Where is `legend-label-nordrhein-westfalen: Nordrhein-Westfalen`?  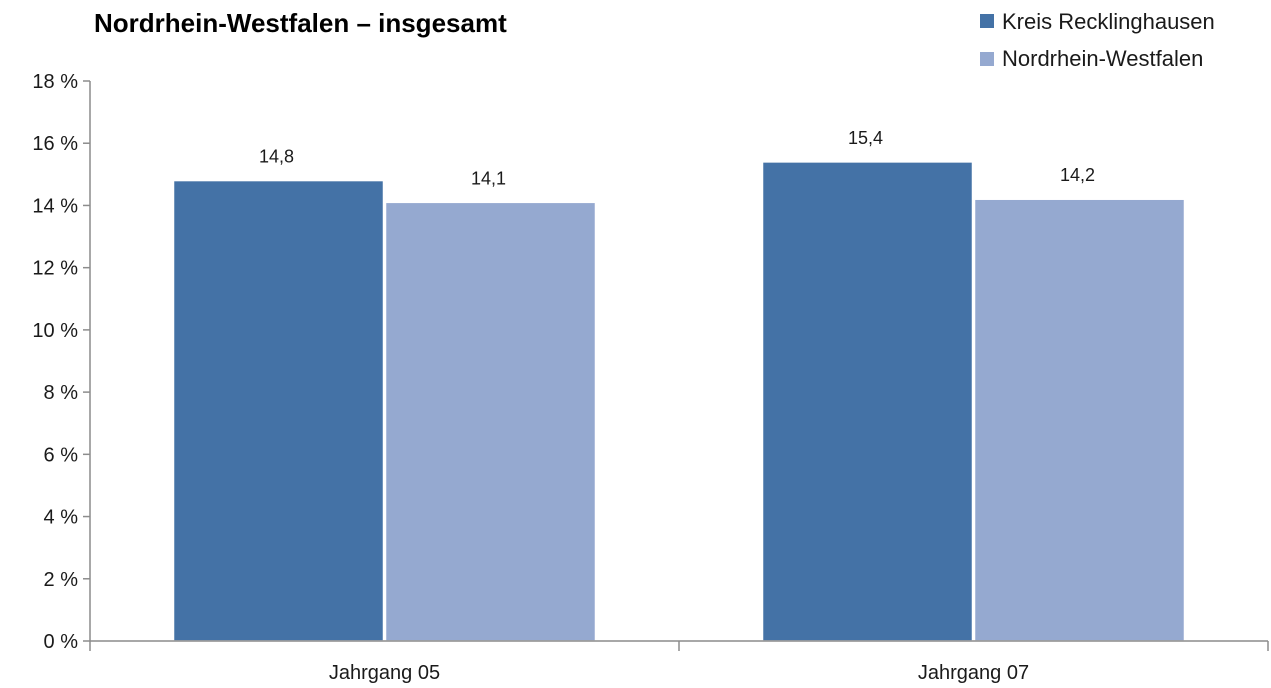
legend-label-nordrhein-westfalen: Nordrhein-Westfalen is located at coordinates (1102, 58).